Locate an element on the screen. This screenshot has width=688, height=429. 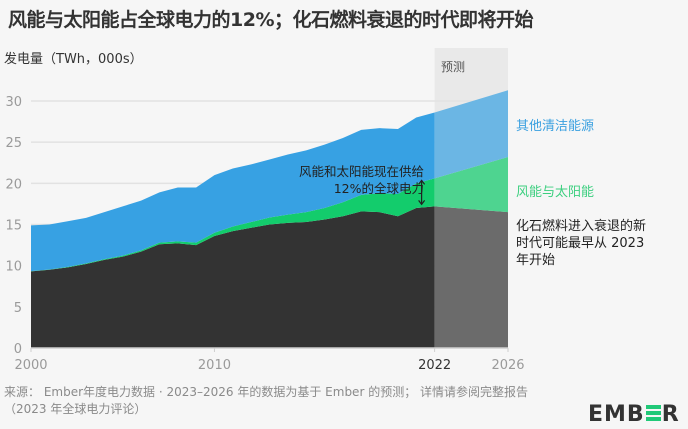
logo-text-right: R is located at coordinates (670, 414).